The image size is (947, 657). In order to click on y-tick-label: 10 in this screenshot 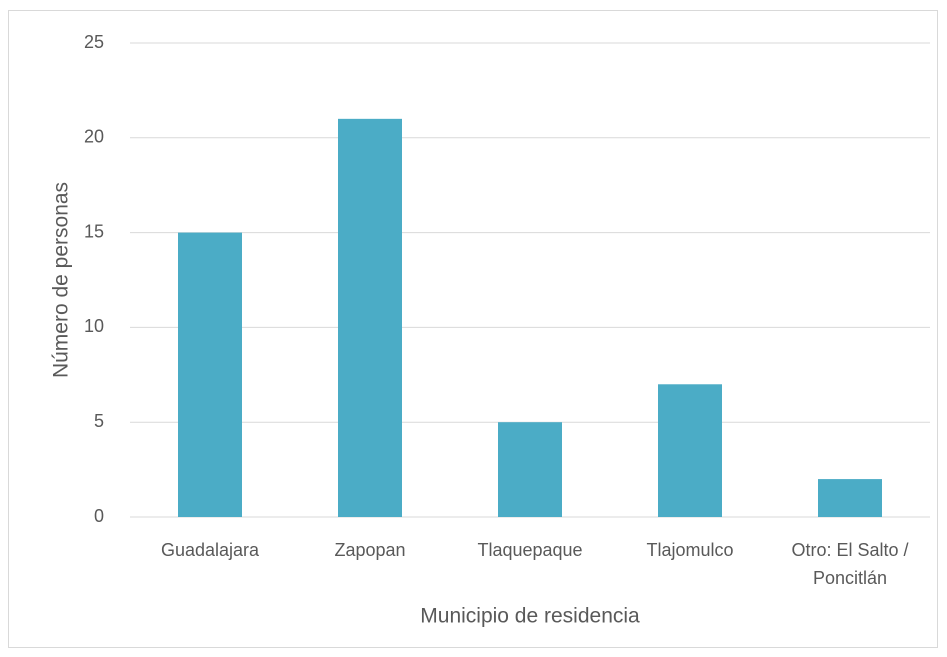, I will do `click(94, 326)`.